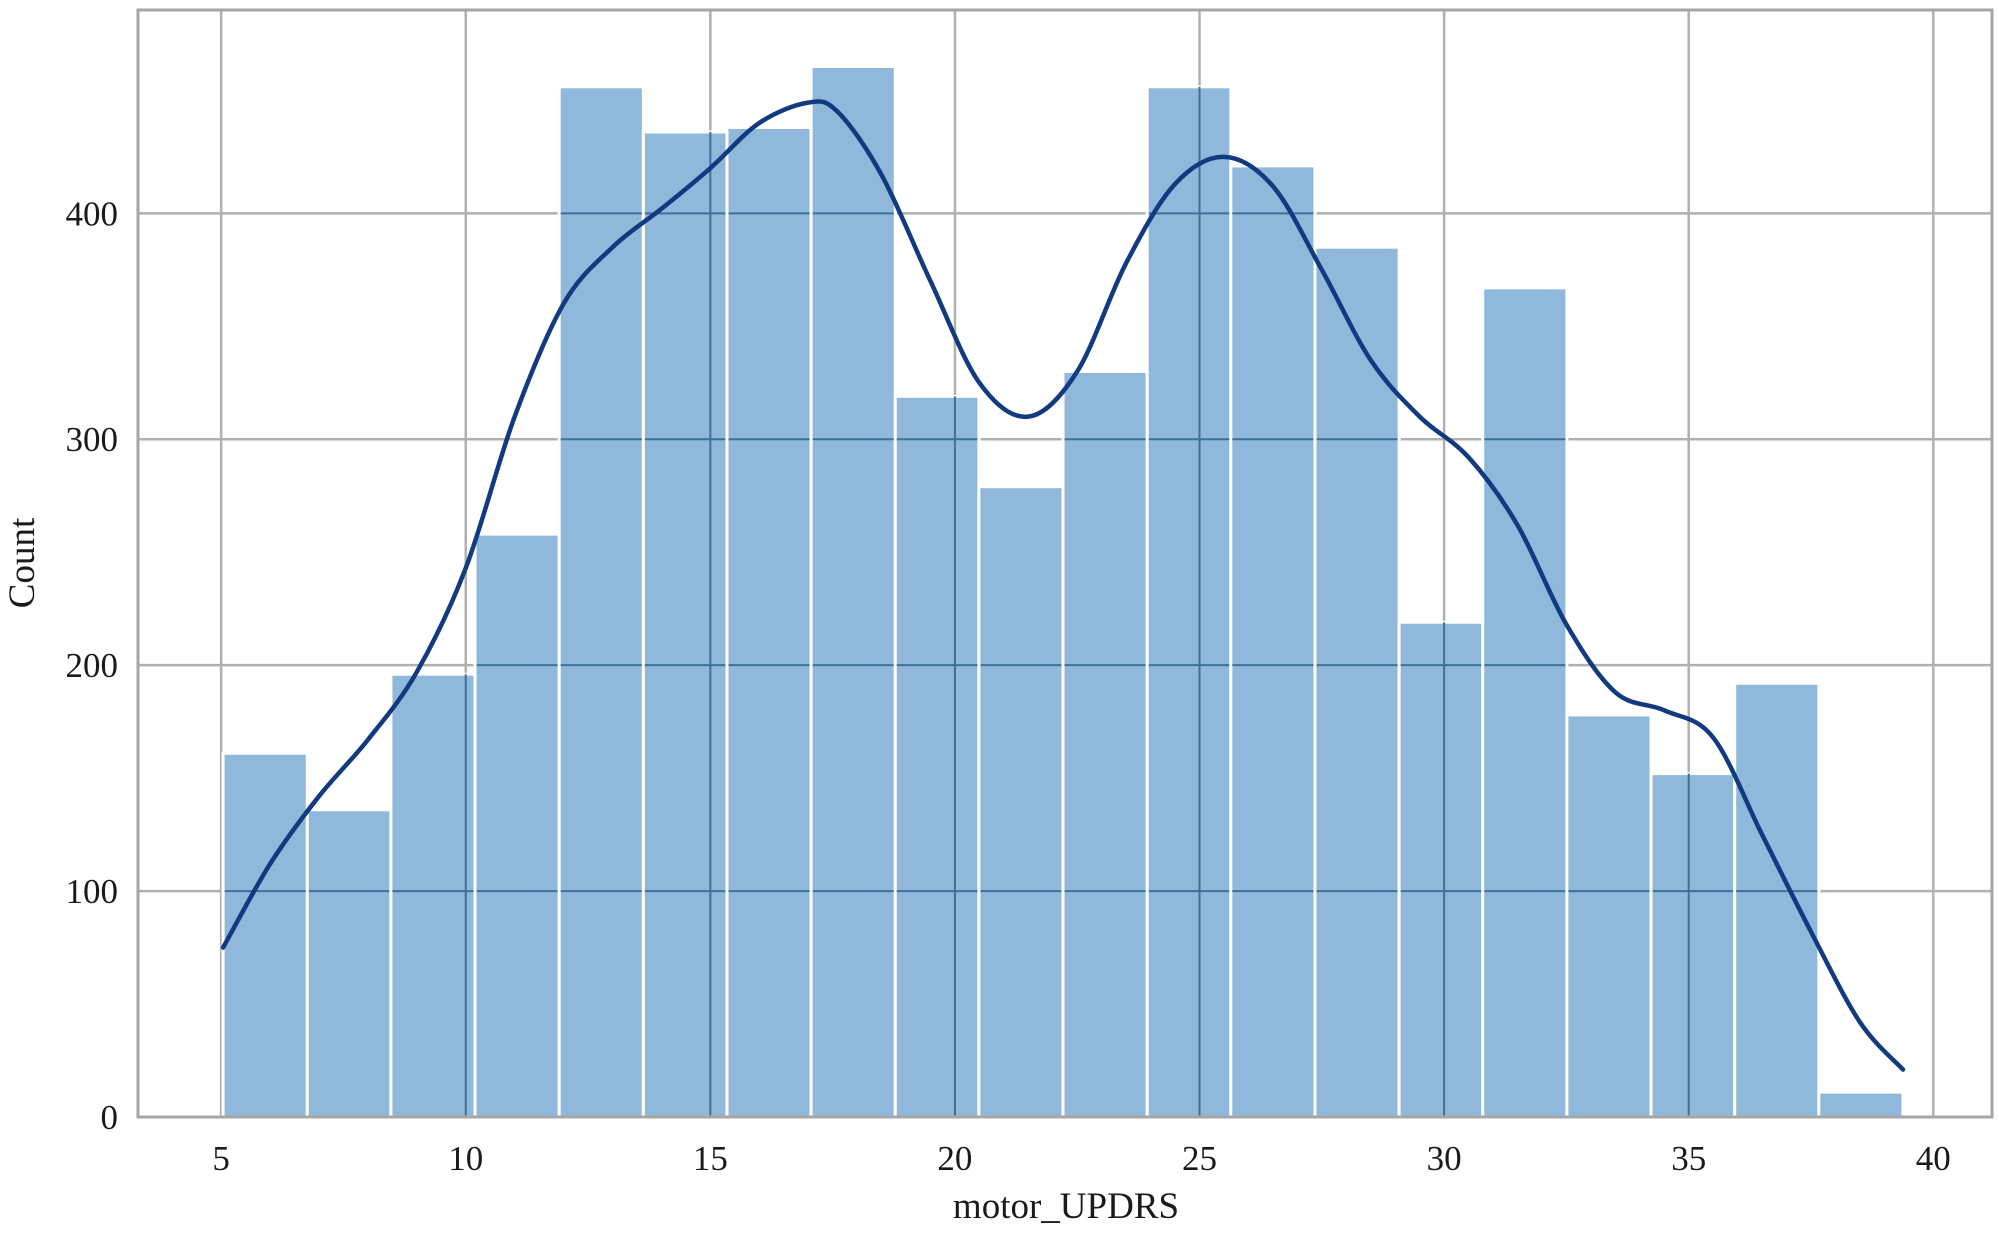 This screenshot has height=1239, width=1999. I want to click on x-axis-label: motor_UPDRS, so click(1066, 1206).